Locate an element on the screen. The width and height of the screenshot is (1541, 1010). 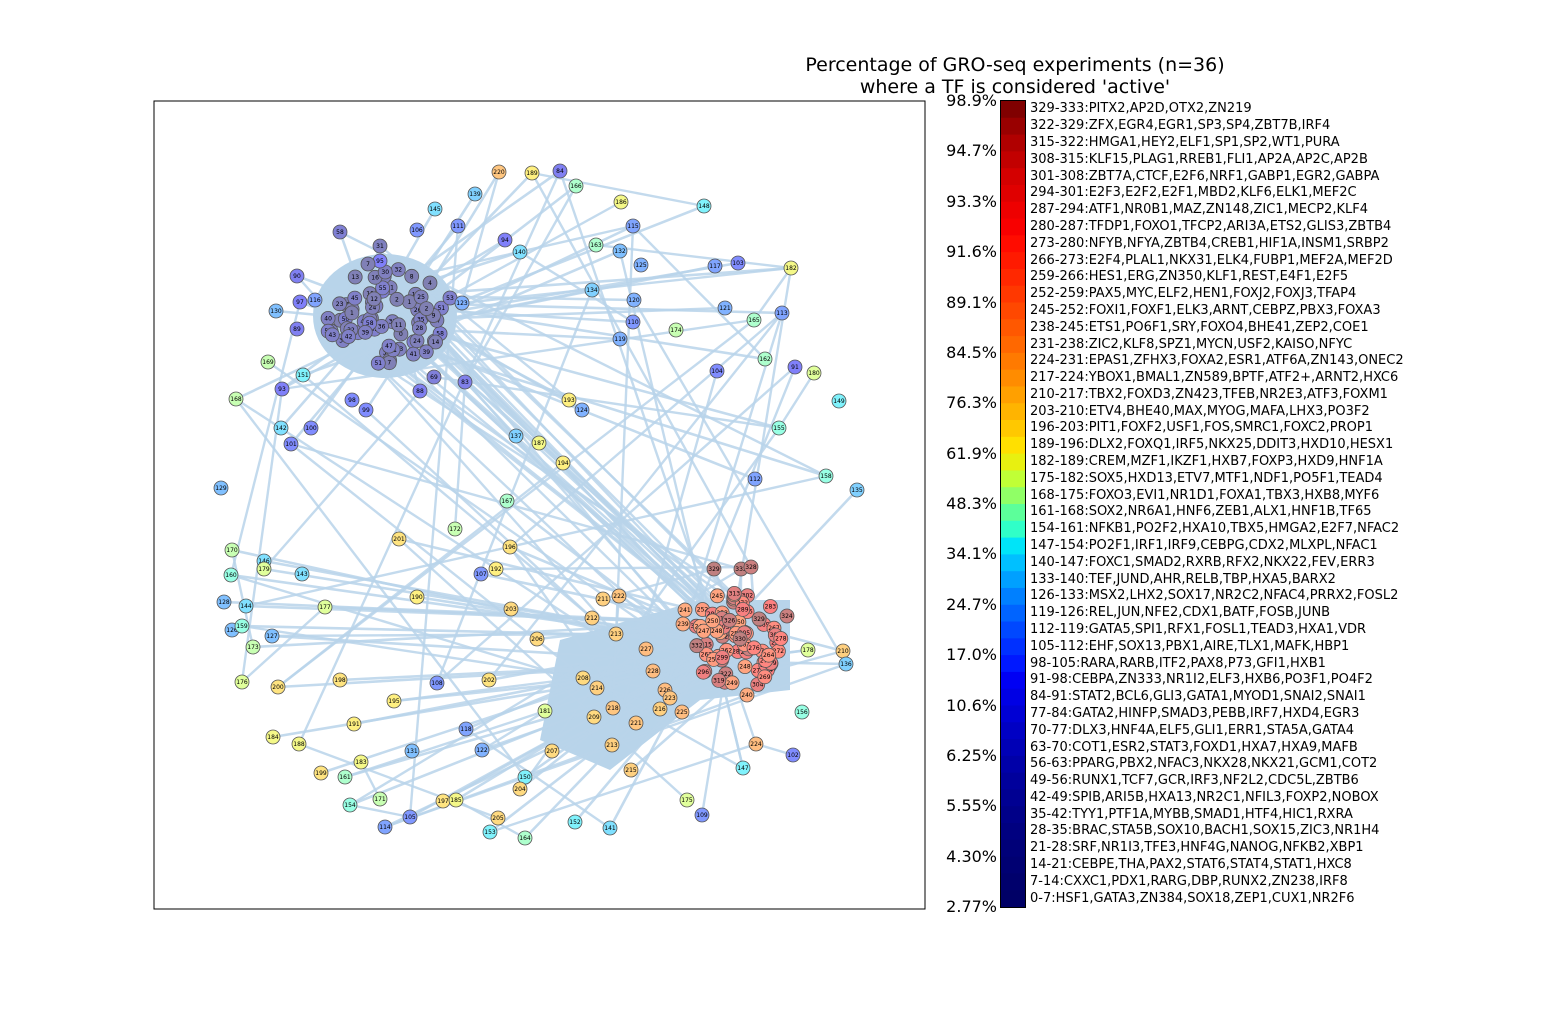
node-label: 101 is located at coordinates (291, 444).